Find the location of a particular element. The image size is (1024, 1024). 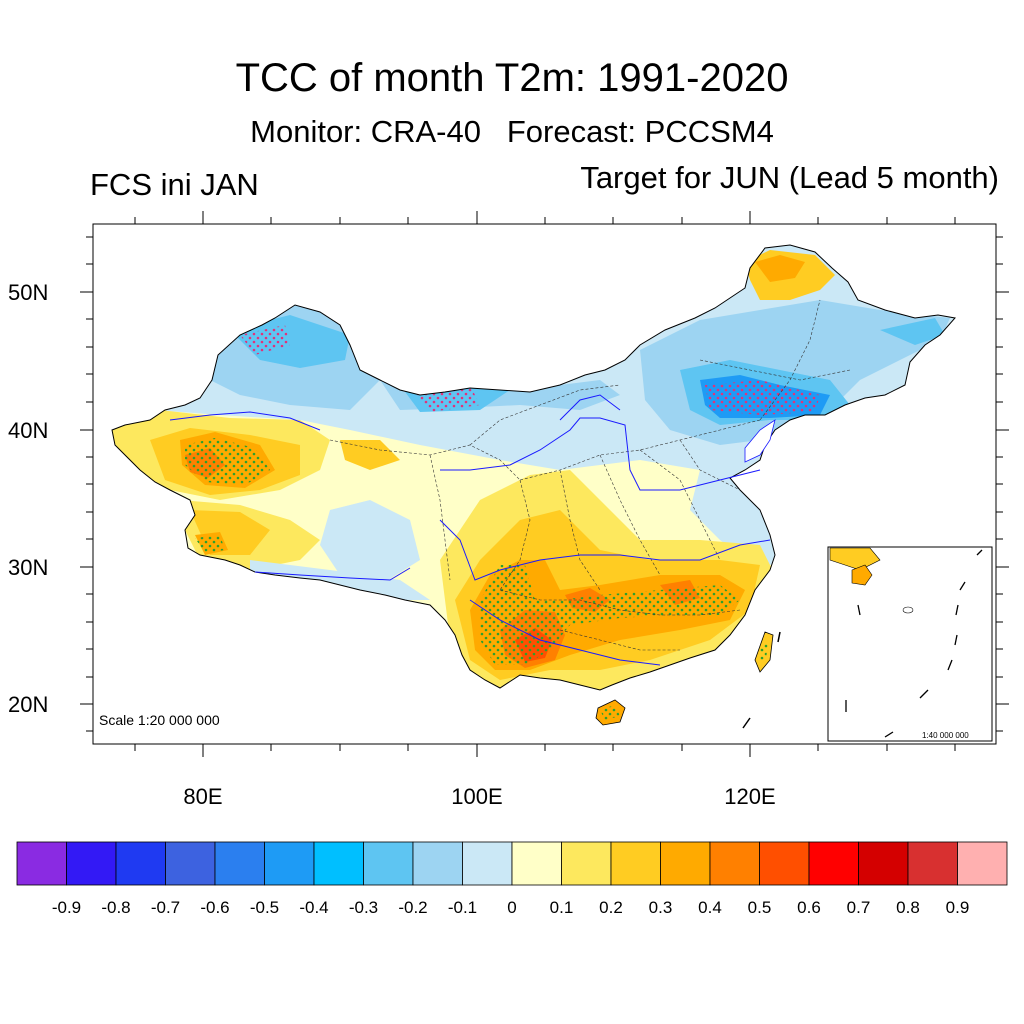

colorbar-tick-label: -0.3 is located at coordinates (363, 907).